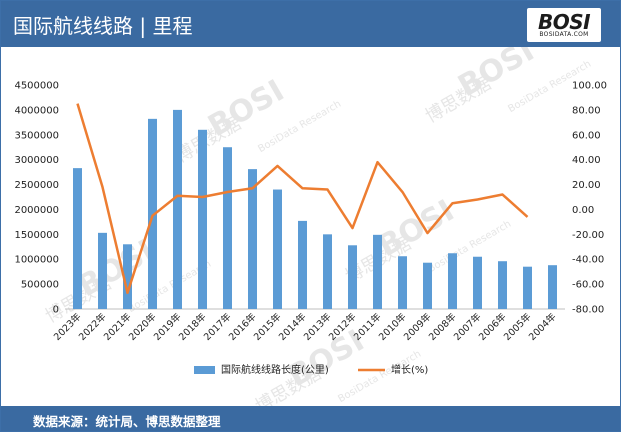 This screenshot has height=432, width=621. I want to click on legend: 国际航线线路长度(公里) 增长(%), so click(311, 369).